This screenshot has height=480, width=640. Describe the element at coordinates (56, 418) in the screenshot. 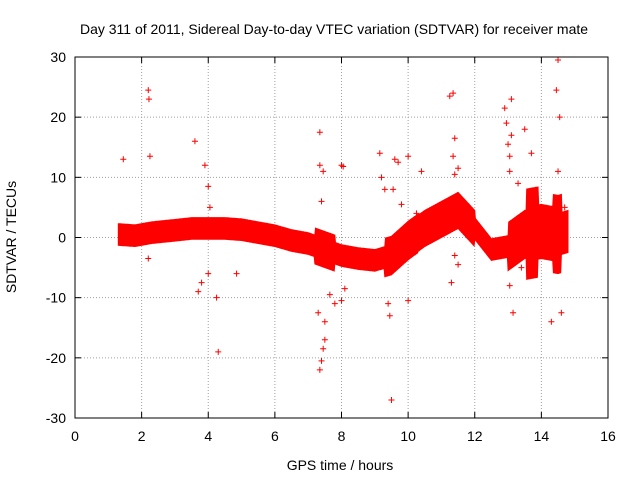

I see `y-tick-label: -30` at that location.